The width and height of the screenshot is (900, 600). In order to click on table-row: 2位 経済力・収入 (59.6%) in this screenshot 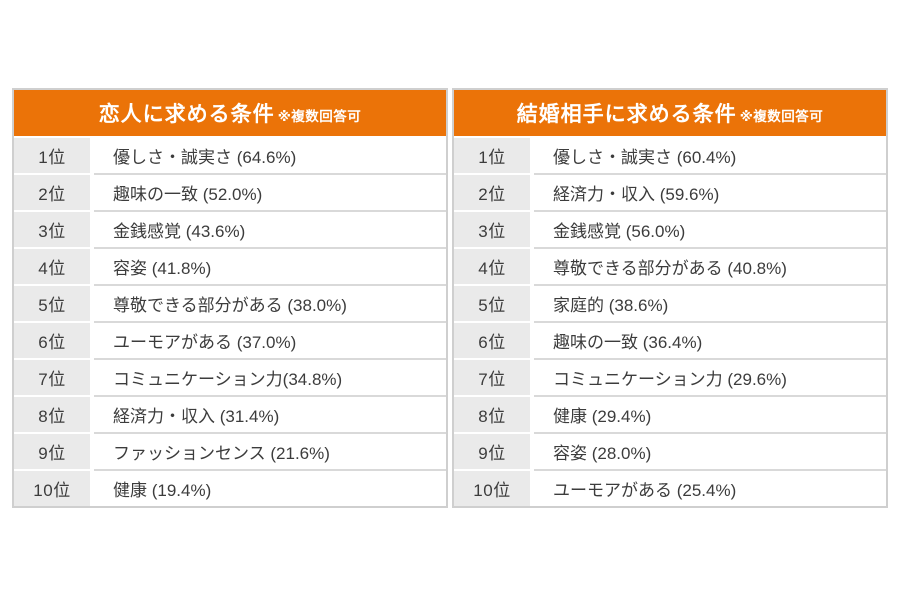, I will do `click(670, 191)`.